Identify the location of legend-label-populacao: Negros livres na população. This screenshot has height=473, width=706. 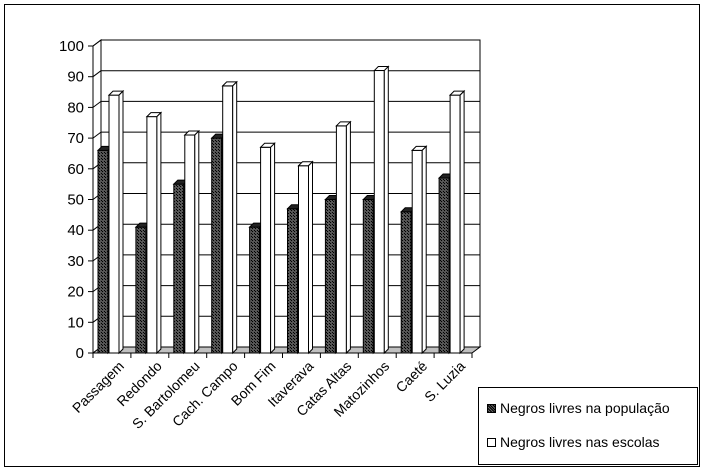
(585, 408).